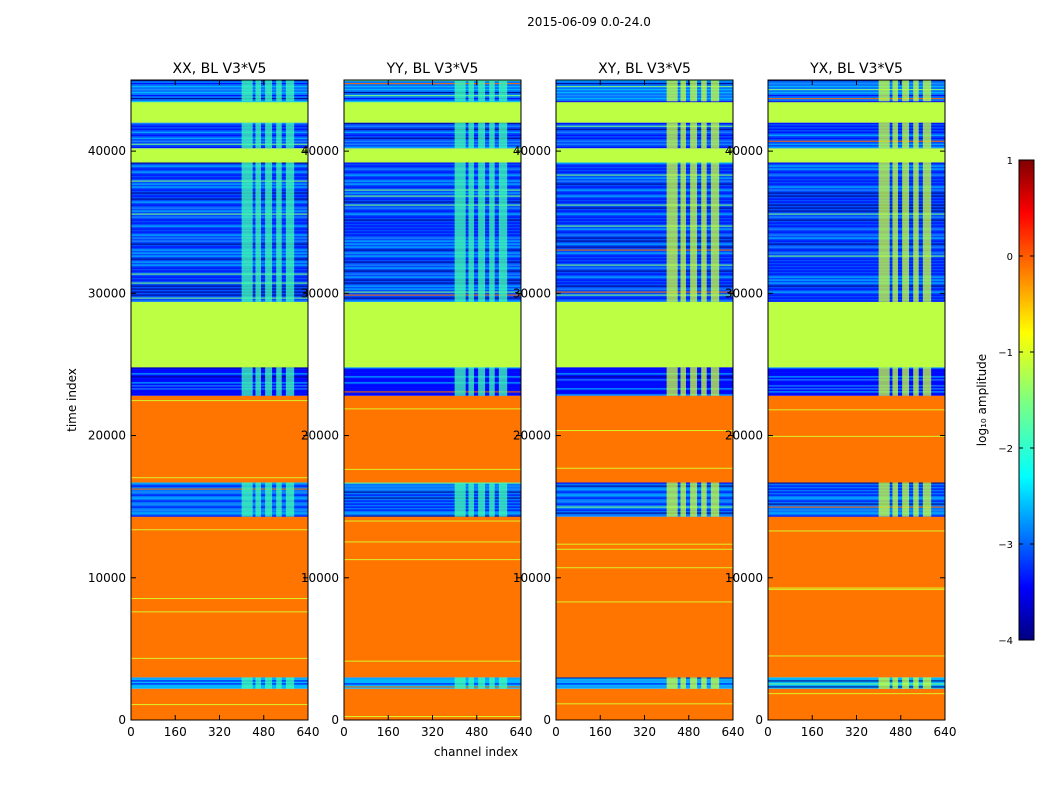 The height and width of the screenshot is (800, 1050). I want to click on colorbar-label: log₁₀ amplitude, so click(982, 400).